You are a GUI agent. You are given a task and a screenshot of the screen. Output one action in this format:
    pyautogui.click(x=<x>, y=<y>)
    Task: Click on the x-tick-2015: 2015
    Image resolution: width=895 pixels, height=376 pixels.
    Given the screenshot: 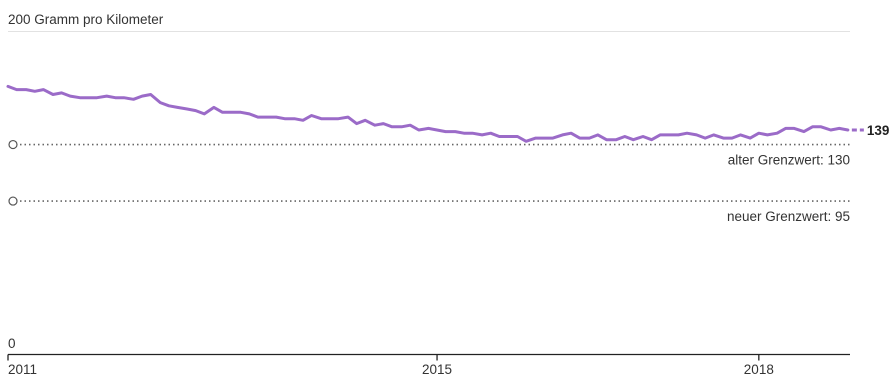 What is the action you would take?
    pyautogui.click(x=437, y=365)
    